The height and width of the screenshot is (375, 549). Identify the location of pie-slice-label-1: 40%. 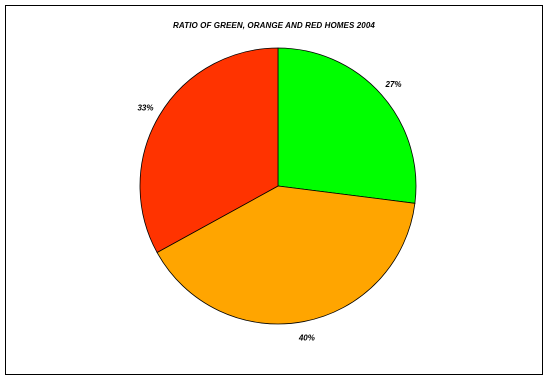
(306, 337).